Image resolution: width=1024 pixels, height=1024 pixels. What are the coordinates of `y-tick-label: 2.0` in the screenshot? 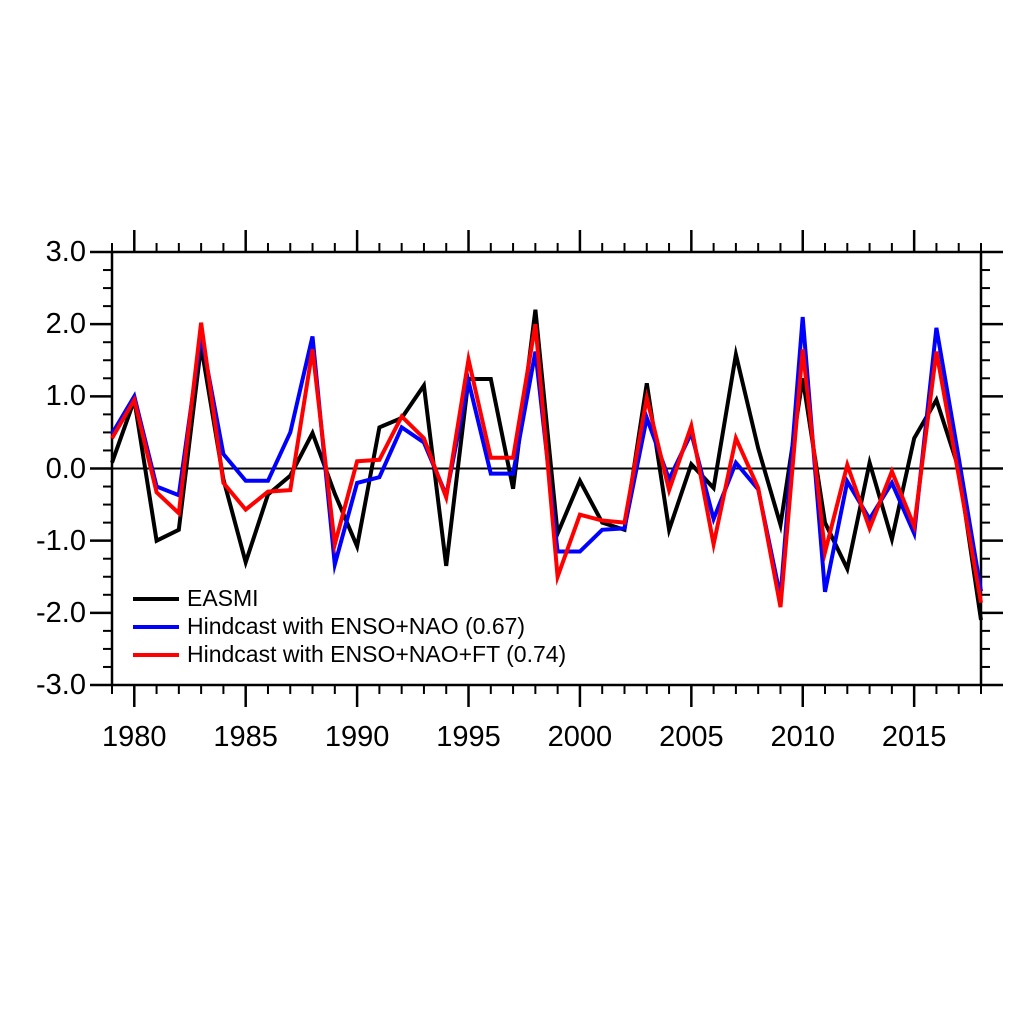 It's located at (65, 324).